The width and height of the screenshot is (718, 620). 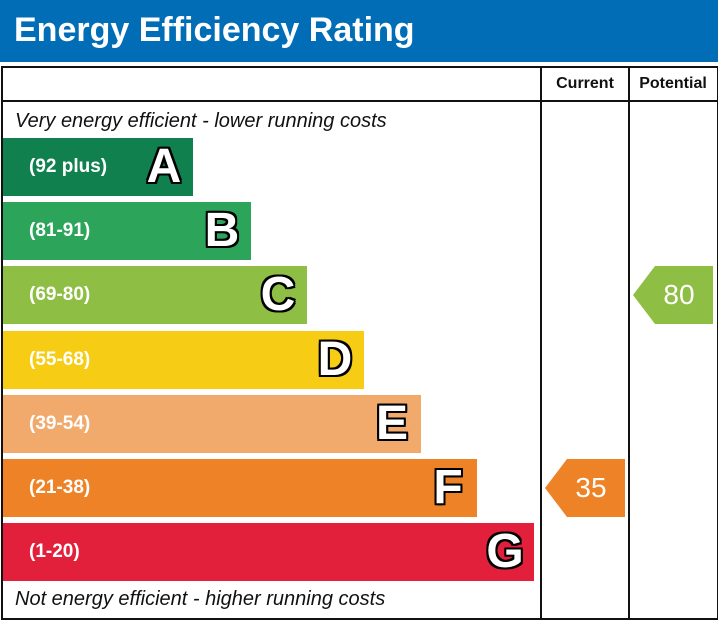 What do you see at coordinates (591, 487) in the screenshot?
I see `current-rating-value: 35` at bounding box center [591, 487].